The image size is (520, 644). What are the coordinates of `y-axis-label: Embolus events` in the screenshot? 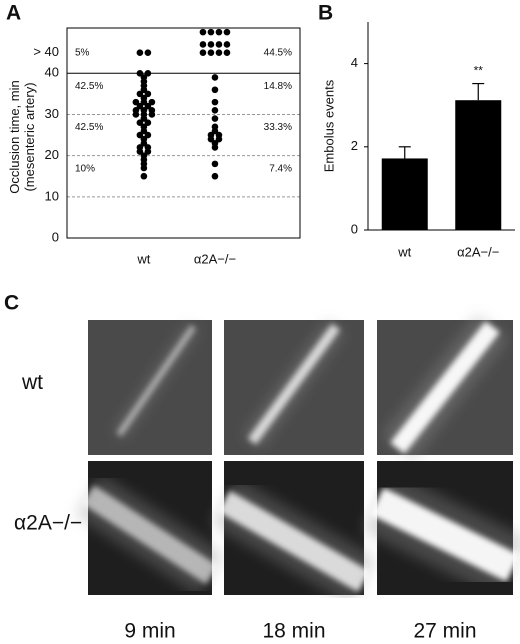 It's located at (328, 125).